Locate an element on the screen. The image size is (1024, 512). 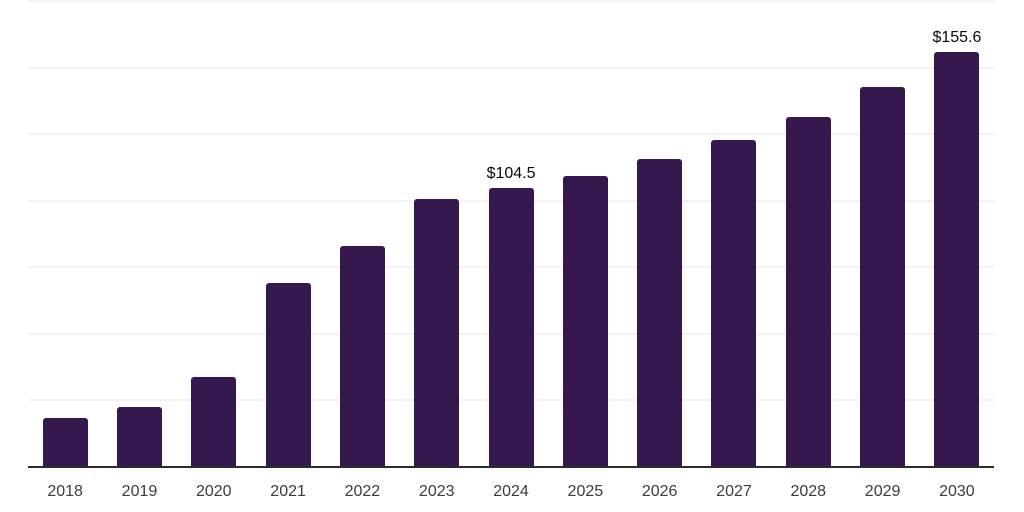
bar-2023 is located at coordinates (437, 332).